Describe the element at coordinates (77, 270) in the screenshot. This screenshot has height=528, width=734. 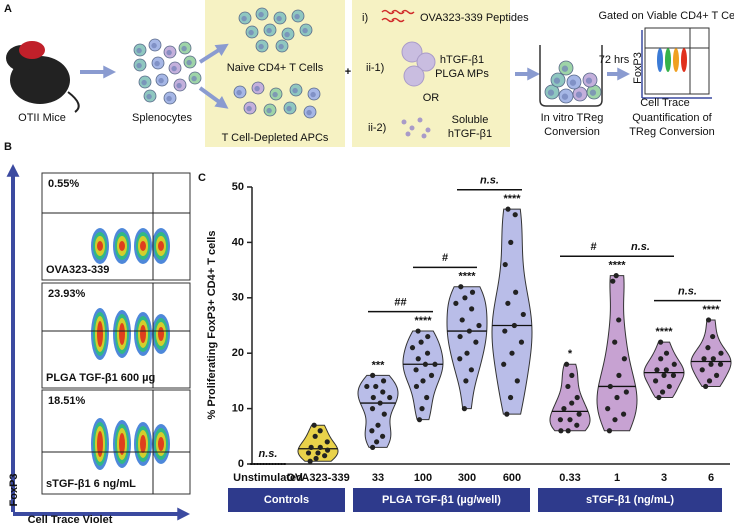
I see `flow-condition: OVA323-339` at that location.